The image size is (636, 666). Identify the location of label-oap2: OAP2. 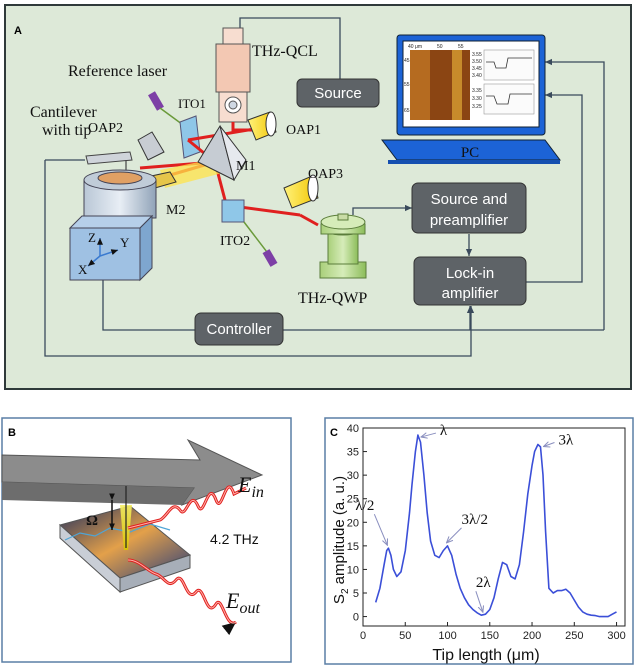
(105, 128).